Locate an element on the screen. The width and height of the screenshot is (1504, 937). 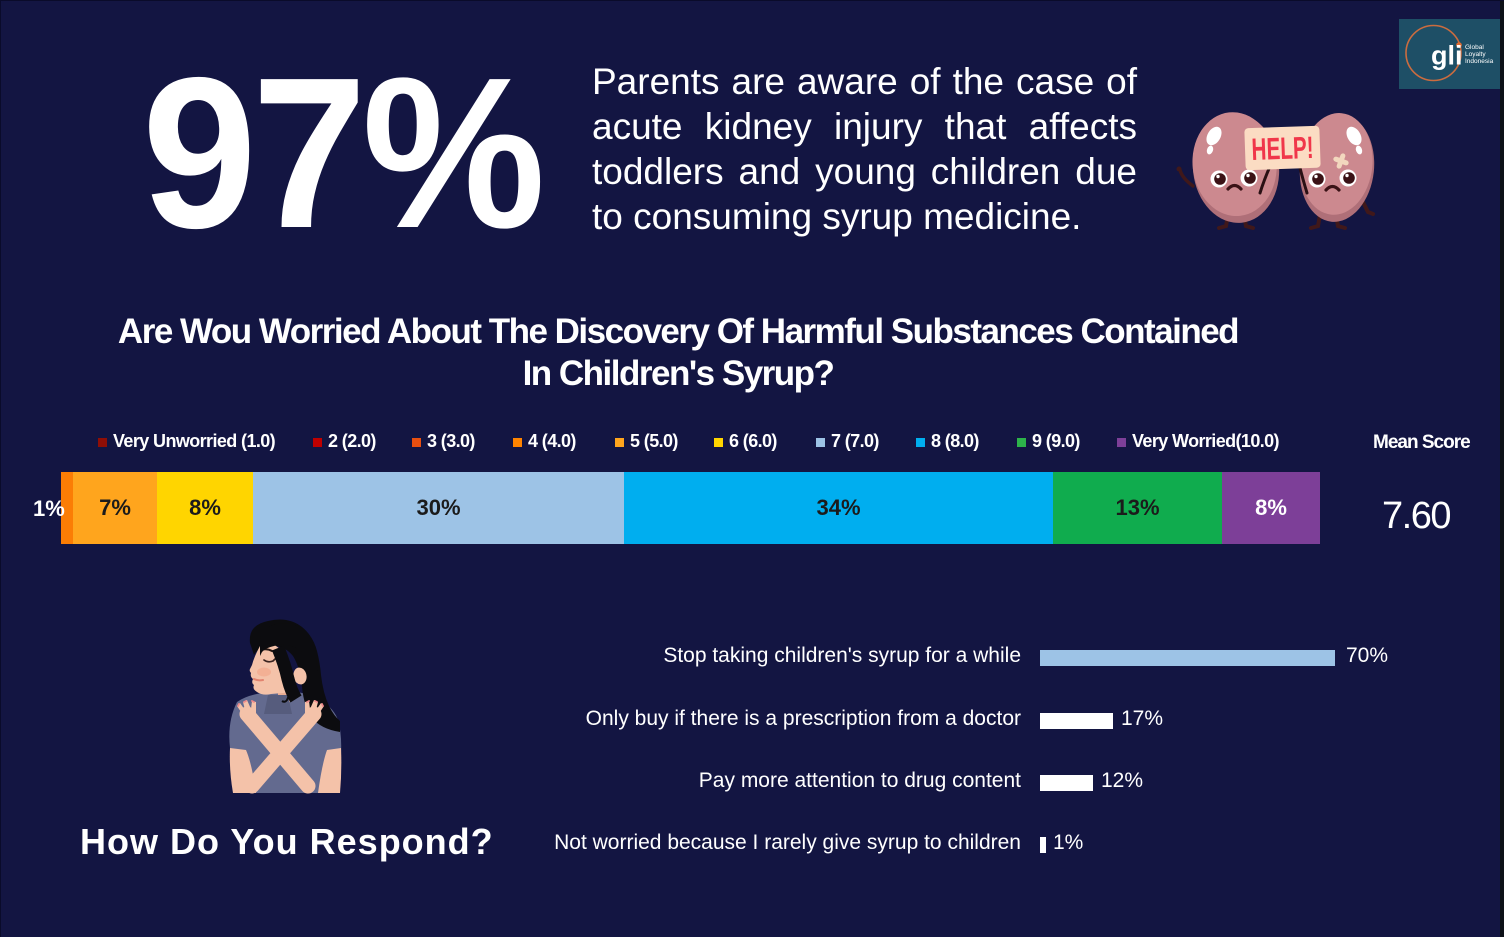
svg-text: Indonesia is located at coordinates (1479, 61).